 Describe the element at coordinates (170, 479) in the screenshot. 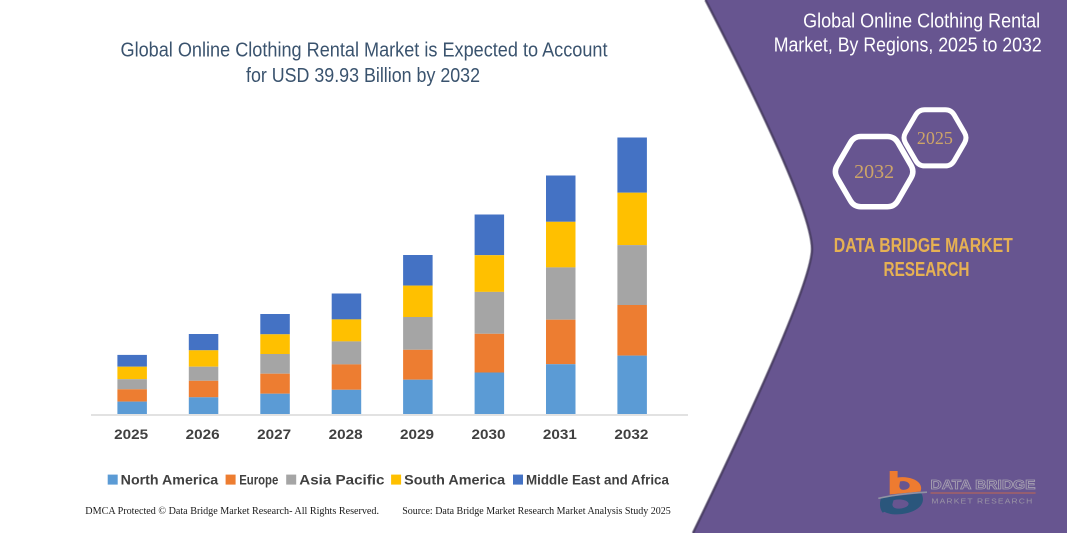

I see `svg-text: North America` at that location.